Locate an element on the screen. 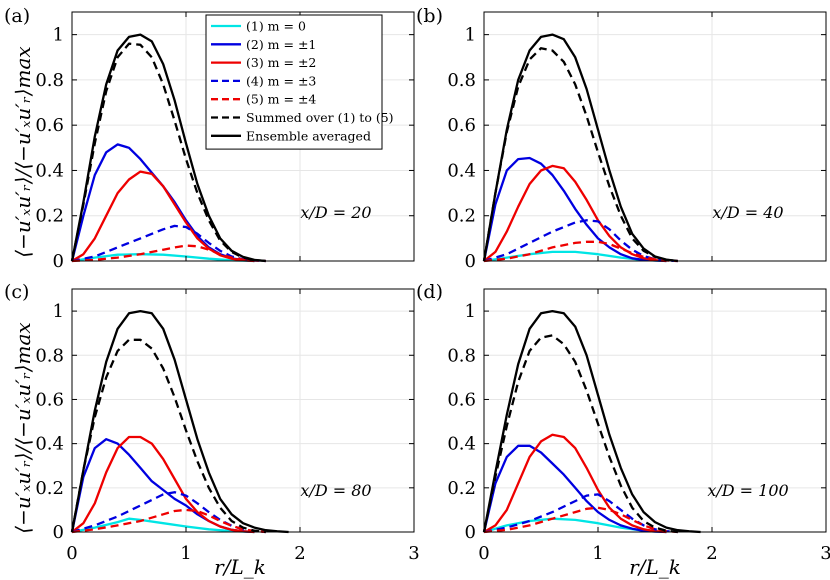 The width and height of the screenshot is (830, 580). ylabel-text-top: ⟨−u′ₓu′ᵣ⟩/⟨−u′ₓu′ᵣ⟩max is located at coordinates (23, 151).